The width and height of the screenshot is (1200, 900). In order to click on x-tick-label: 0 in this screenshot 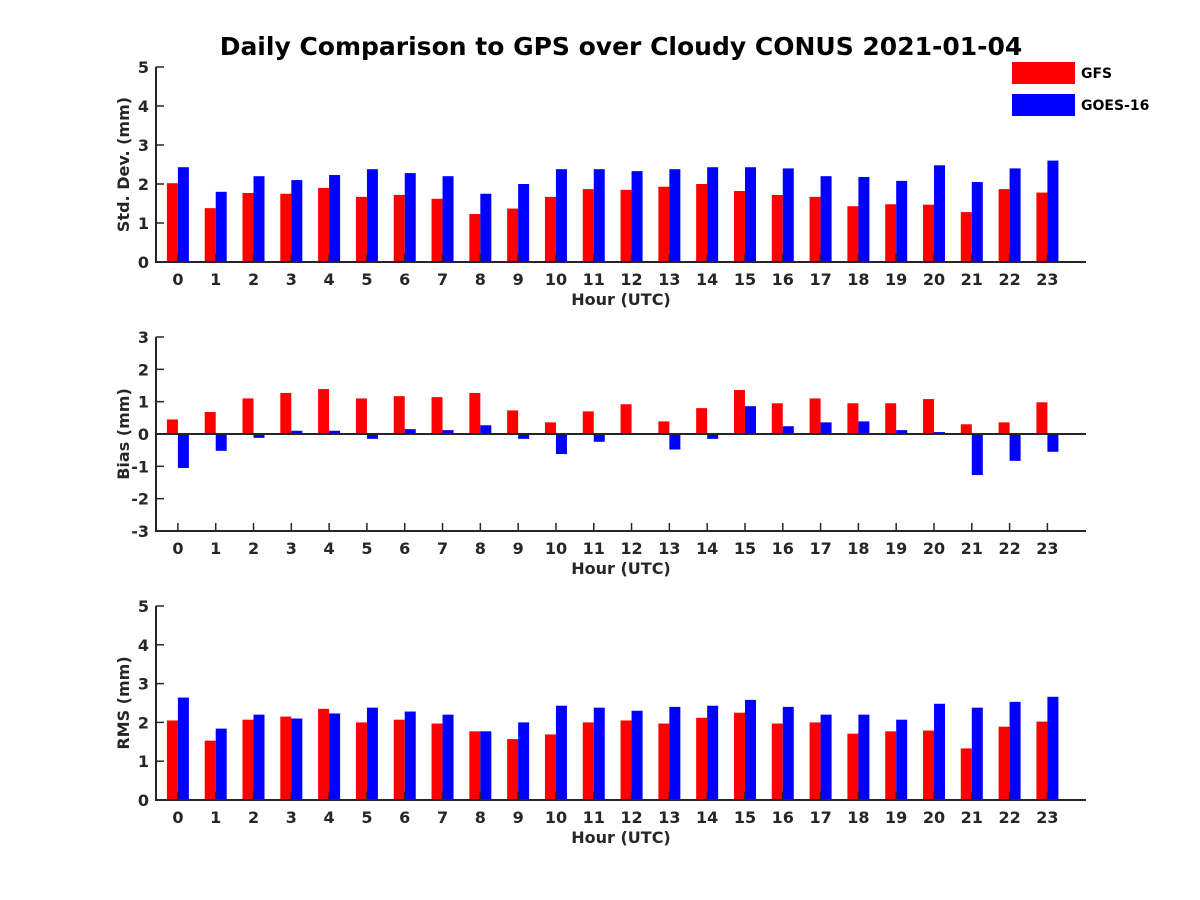, I will do `click(177, 279)`.